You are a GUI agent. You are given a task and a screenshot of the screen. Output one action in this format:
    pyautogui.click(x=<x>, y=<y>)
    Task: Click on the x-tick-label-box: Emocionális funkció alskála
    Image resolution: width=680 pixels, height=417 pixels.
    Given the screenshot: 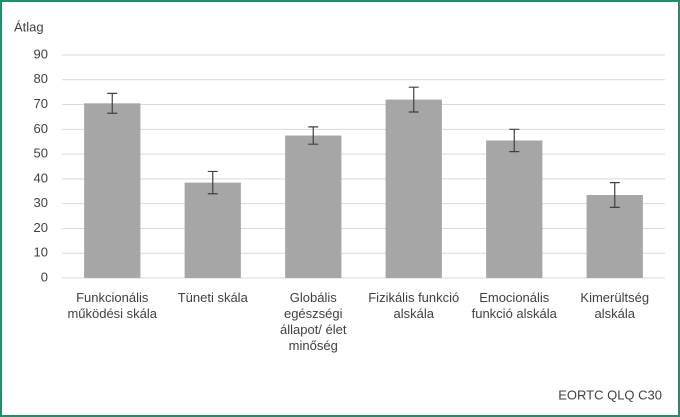 What is the action you would take?
    pyautogui.click(x=514, y=305)
    